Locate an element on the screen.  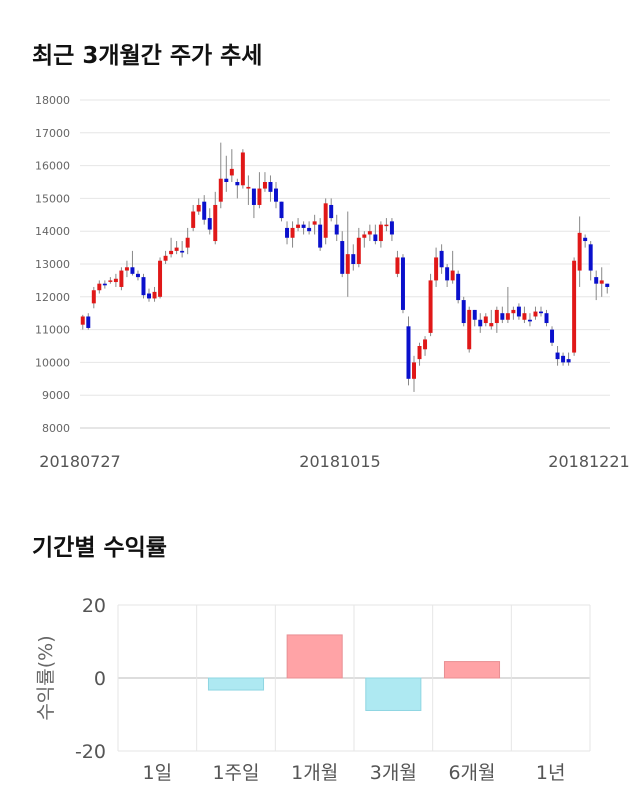
return-chart-title: 기간별 수익률 is located at coordinates (99, 548).